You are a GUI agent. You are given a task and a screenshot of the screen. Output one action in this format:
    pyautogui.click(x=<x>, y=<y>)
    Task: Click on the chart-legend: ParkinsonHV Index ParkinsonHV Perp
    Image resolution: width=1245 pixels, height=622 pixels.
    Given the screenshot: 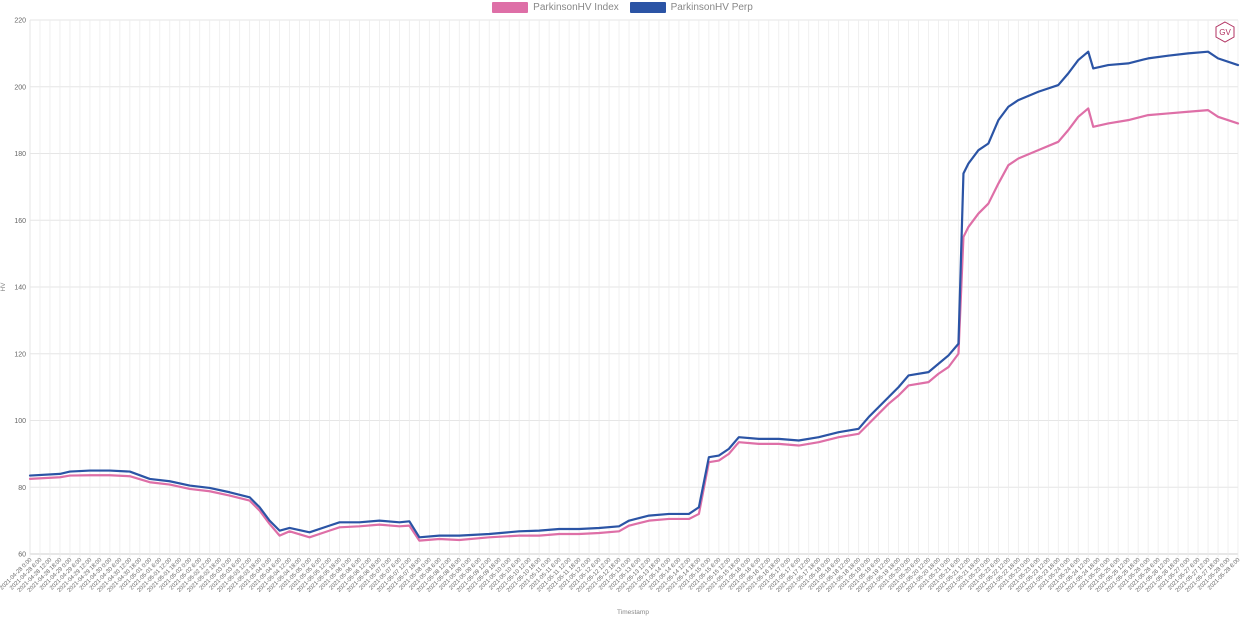 What is the action you would take?
    pyautogui.click(x=622, y=7)
    